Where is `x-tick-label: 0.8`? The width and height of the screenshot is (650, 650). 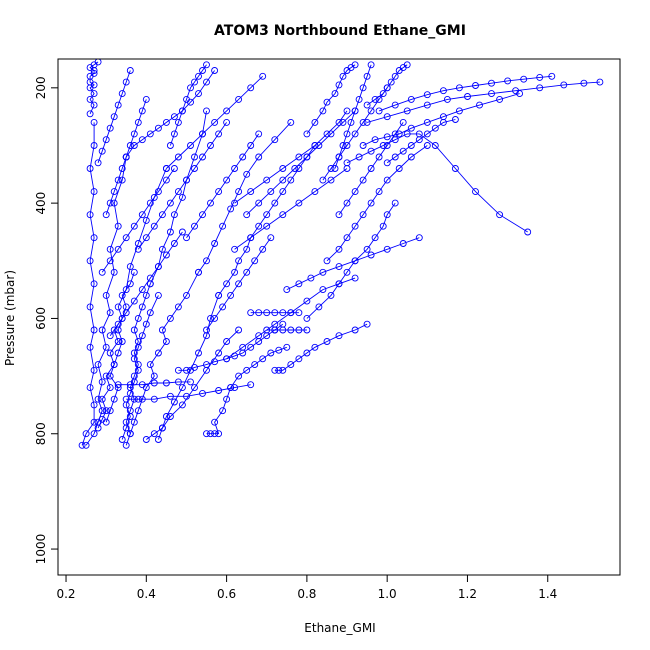
x-tick-label: 0.8 is located at coordinates (306, 594).